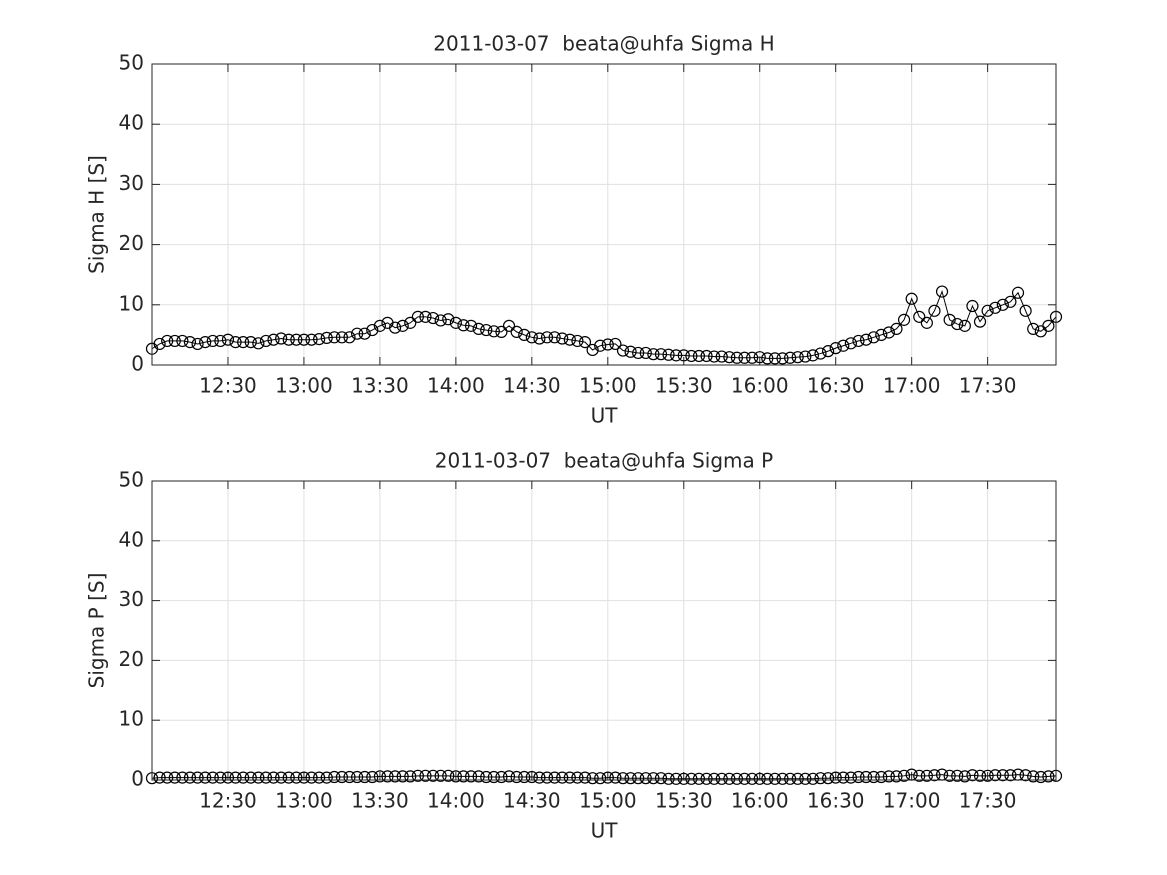 This screenshot has width=1167, height=875. Describe the element at coordinates (532, 801) in the screenshot. I see `x-tick-label: 14:30` at that location.